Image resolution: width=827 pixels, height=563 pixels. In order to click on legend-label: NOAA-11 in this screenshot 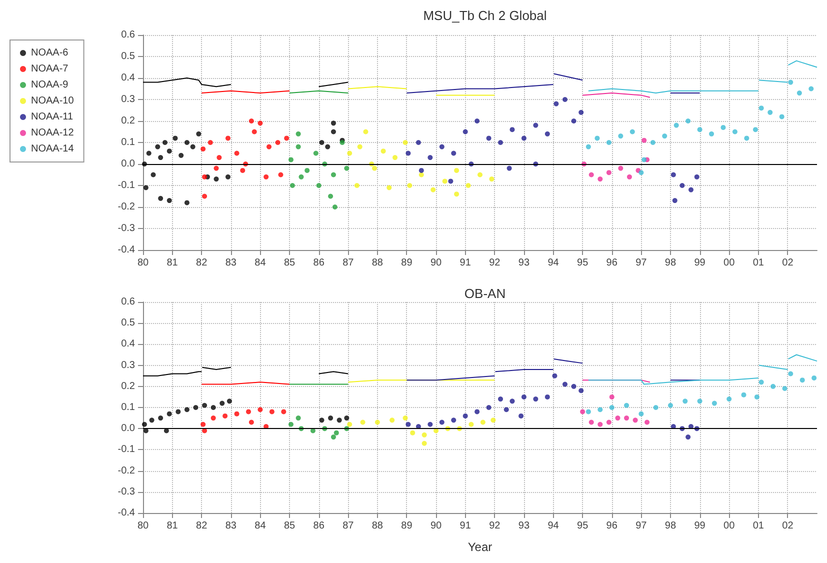, I will do `click(52, 117)`.